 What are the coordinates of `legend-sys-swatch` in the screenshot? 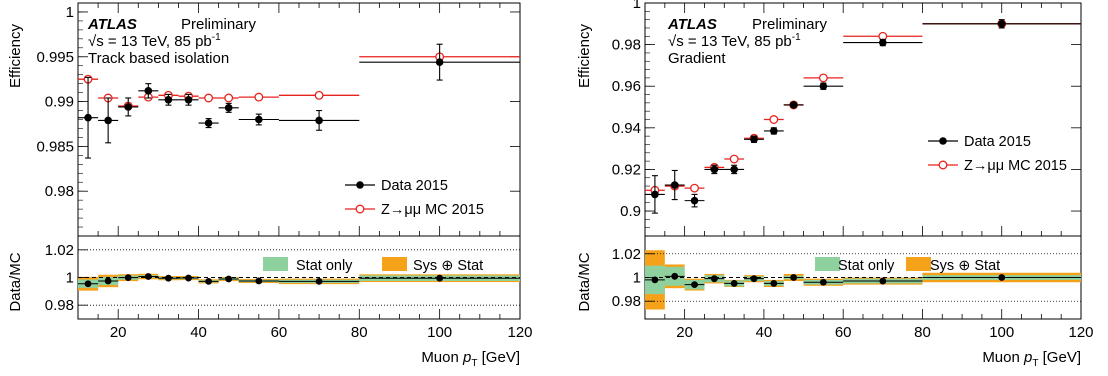 It's located at (918, 264).